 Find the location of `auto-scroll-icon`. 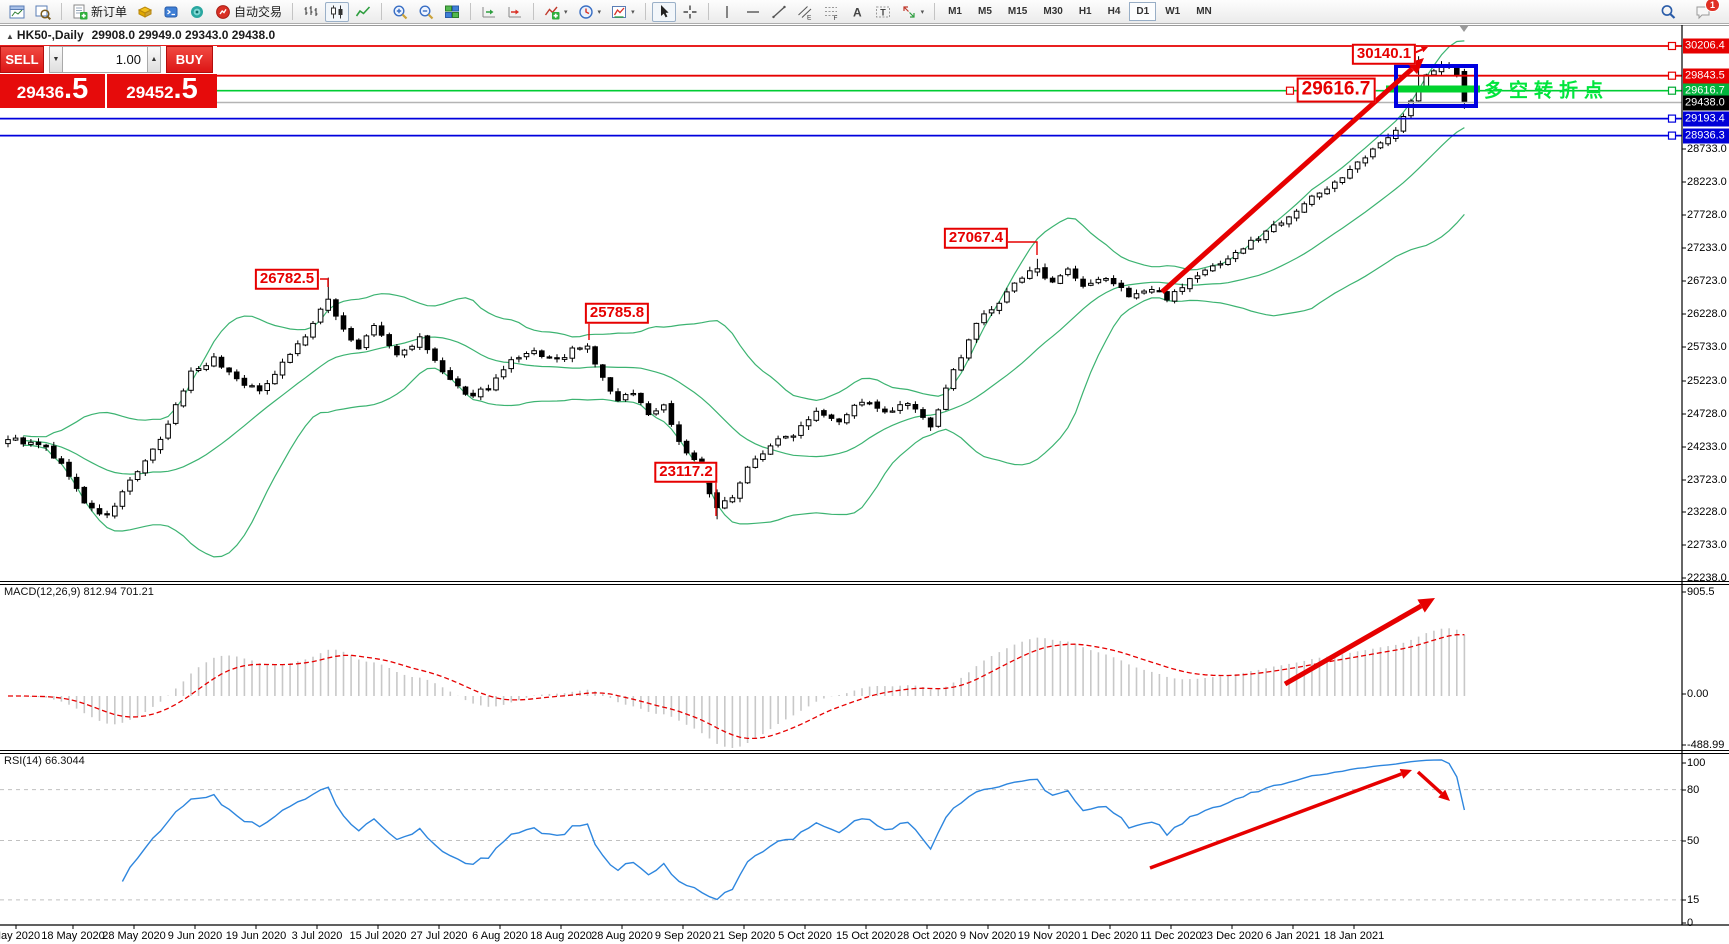

auto-scroll-icon is located at coordinates (489, 11).